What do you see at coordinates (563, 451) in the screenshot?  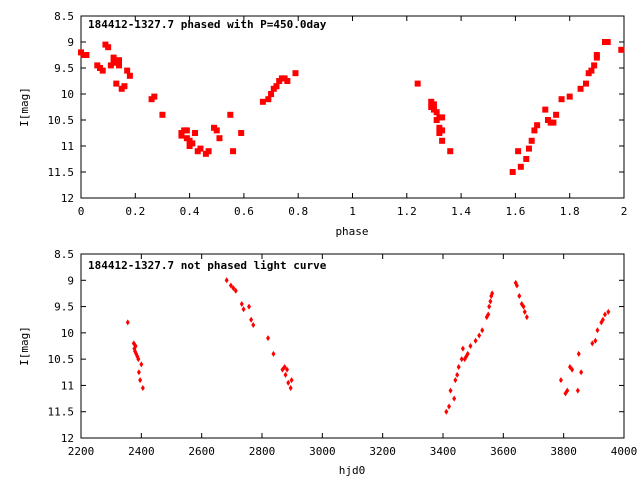 I see `x-tick-label: 3800` at bounding box center [563, 451].